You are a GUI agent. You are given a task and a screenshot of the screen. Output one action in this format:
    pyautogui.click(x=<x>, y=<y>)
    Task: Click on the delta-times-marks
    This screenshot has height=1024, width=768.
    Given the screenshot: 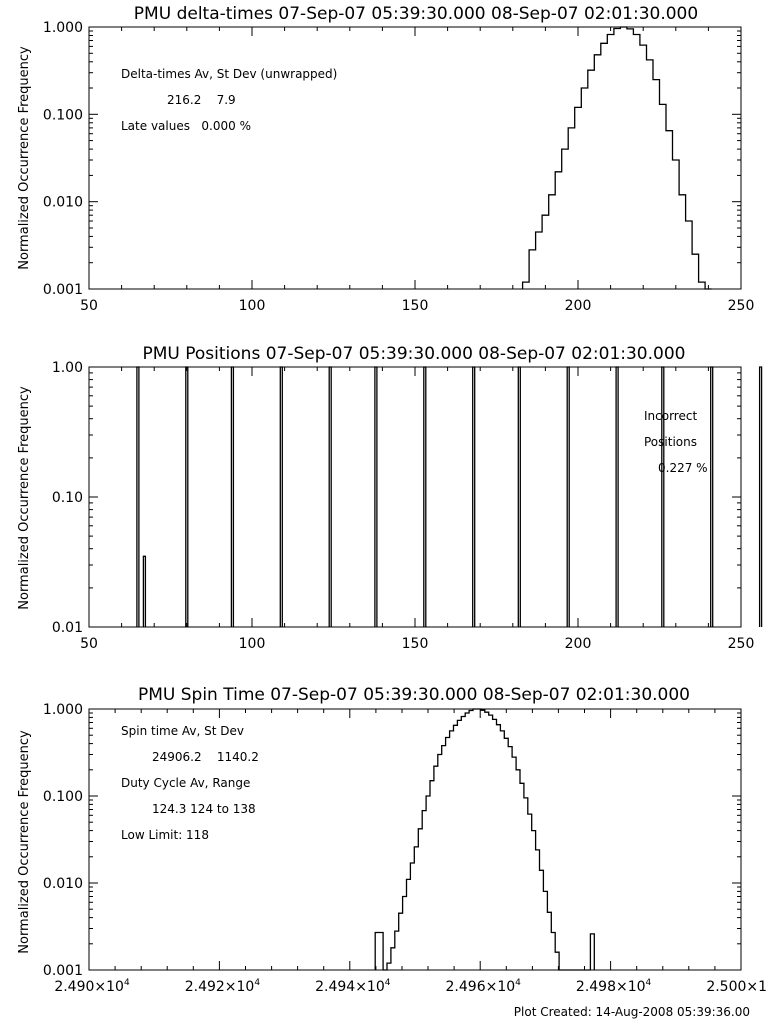 What is the action you would take?
    pyautogui.click(x=616, y=158)
    